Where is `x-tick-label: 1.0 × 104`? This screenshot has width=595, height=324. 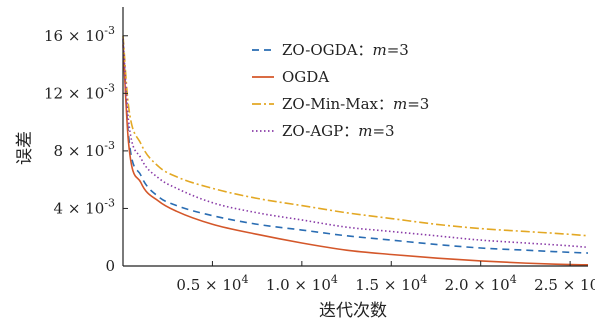 x-tick-label: 1.0 × 104 is located at coordinates (302, 283).